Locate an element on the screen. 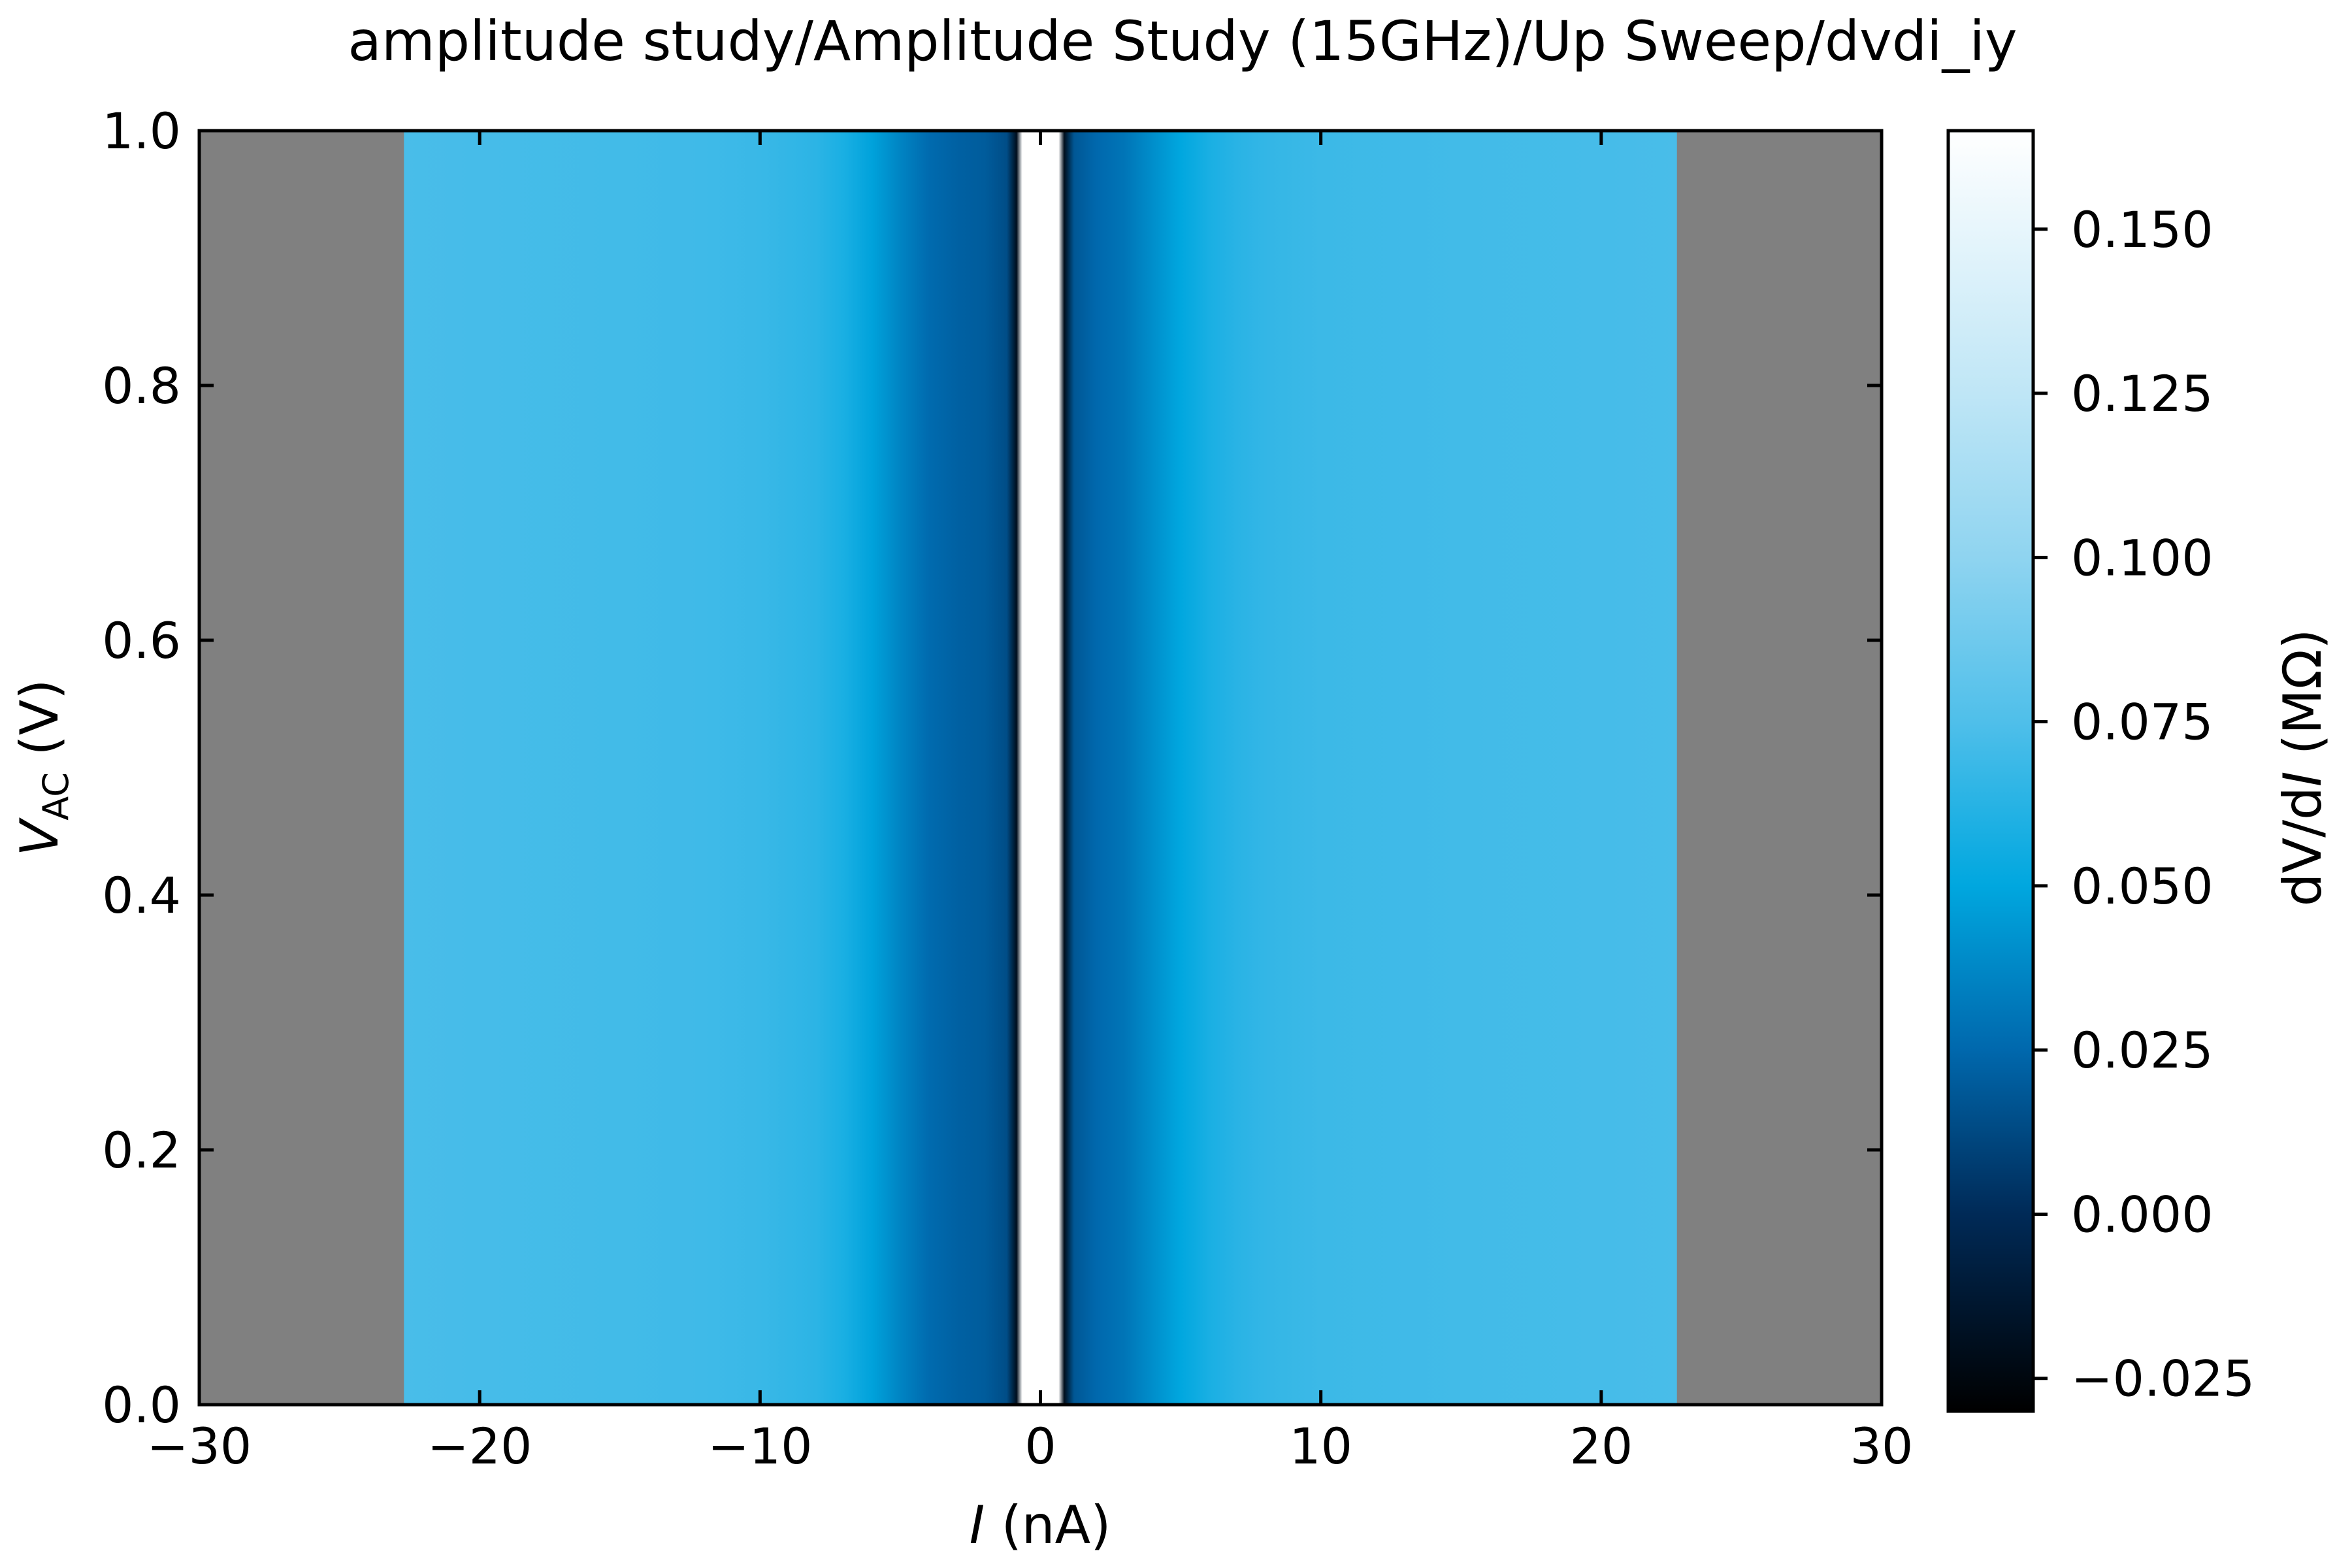 Image resolution: width=2352 pixels, height=1568 pixels. y-tick-label: 1.0 is located at coordinates (141, 131).